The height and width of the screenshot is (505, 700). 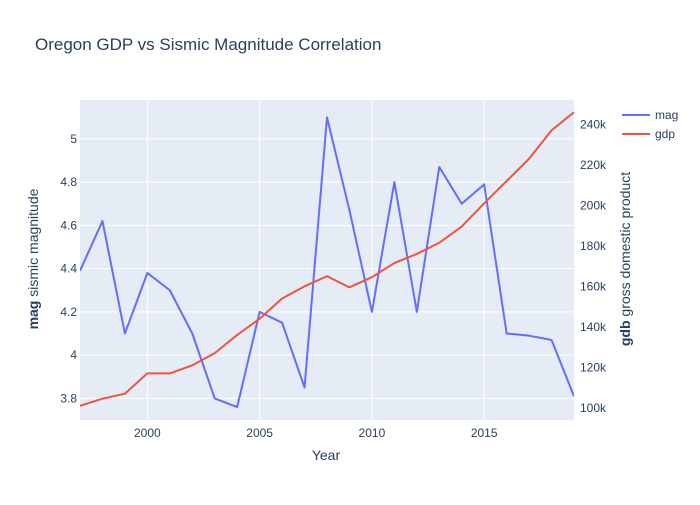 What do you see at coordinates (593, 165) in the screenshot?
I see `y-right-tick-label: 220k` at bounding box center [593, 165].